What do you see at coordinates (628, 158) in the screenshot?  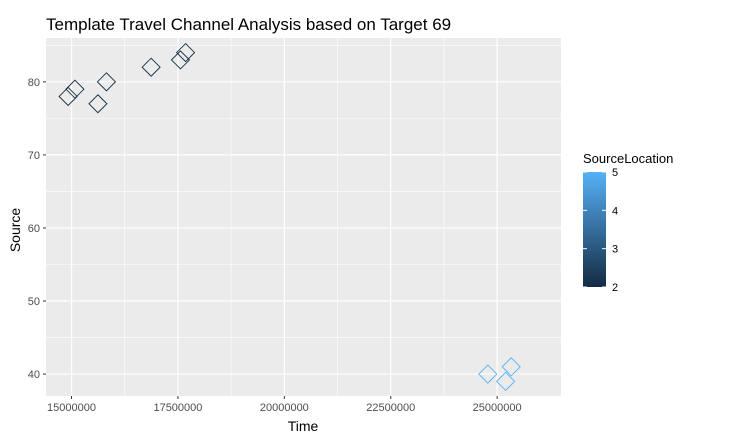 I see `legend-title: SourceLocation` at bounding box center [628, 158].